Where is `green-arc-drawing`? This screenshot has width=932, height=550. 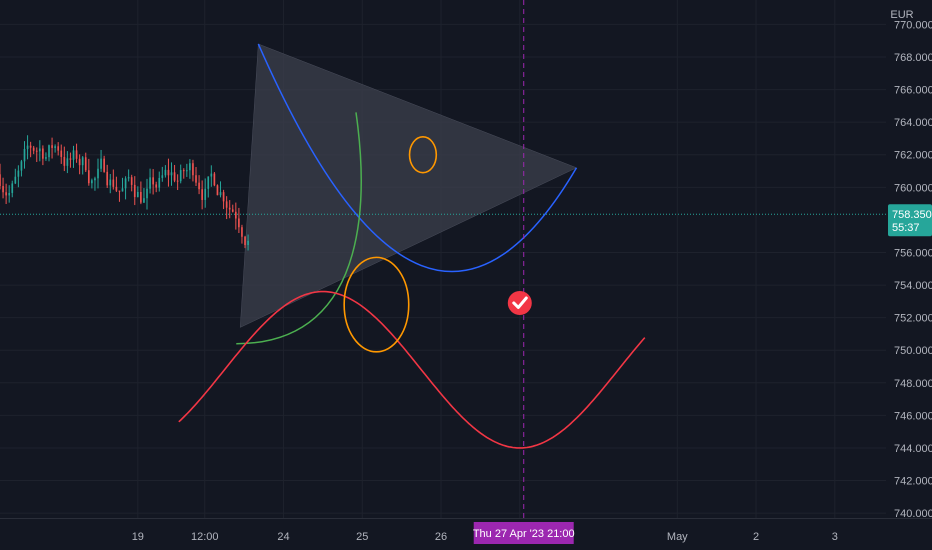
green-arc-drawing is located at coordinates (299, 228).